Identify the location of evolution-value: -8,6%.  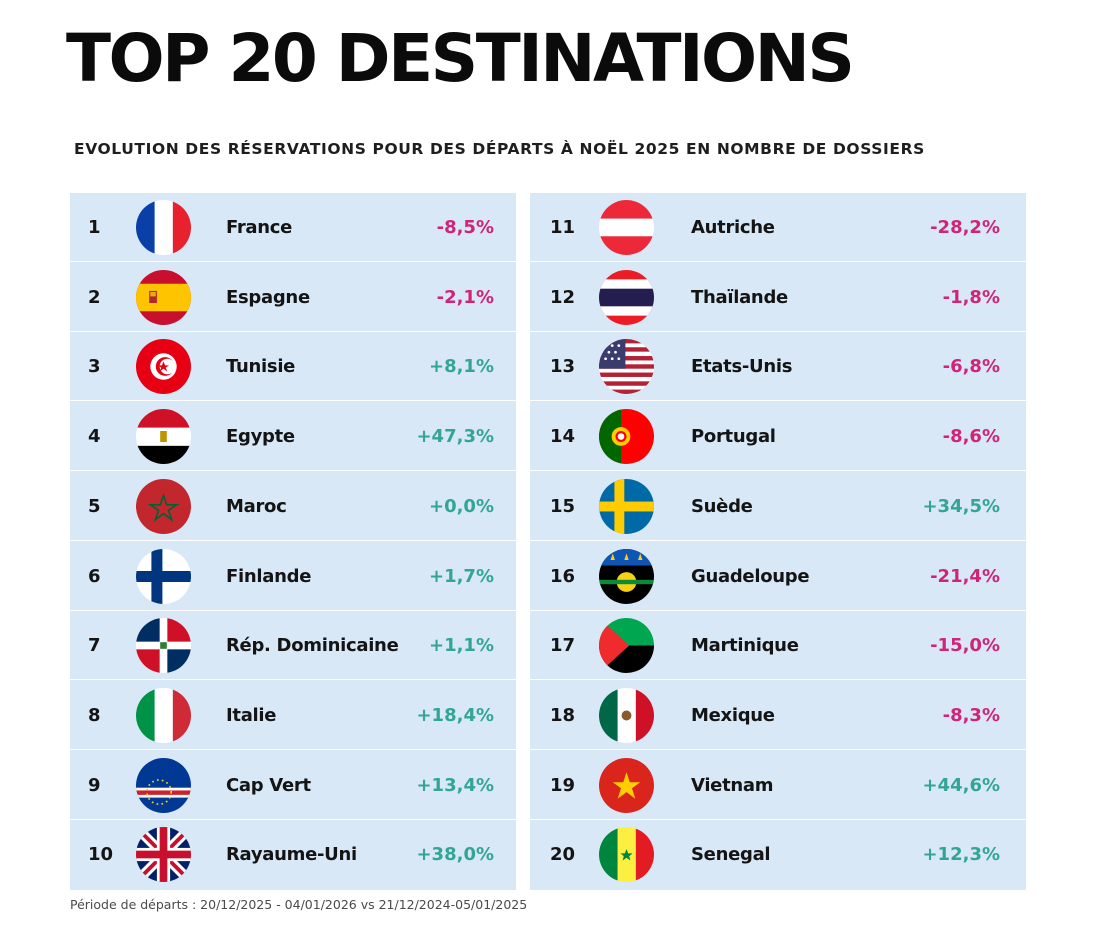
(971, 437).